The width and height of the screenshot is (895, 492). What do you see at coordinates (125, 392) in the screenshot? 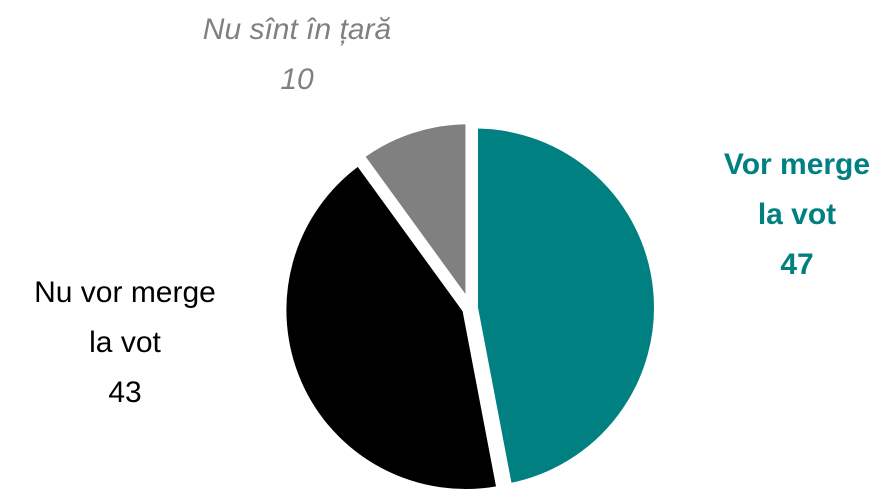
I see `value-label: 43` at bounding box center [125, 392].